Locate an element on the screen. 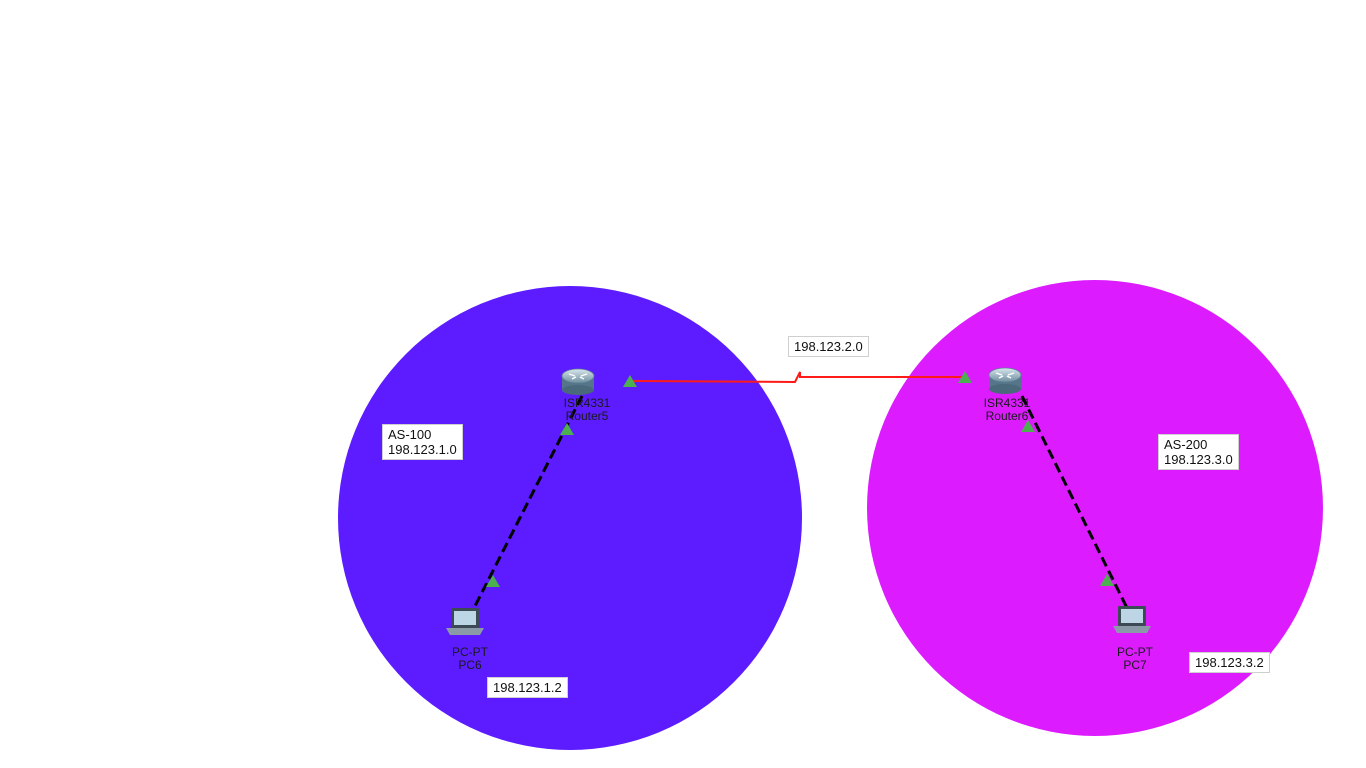  as200-note: AS-200 198.123.3.0 is located at coordinates (1198, 452).